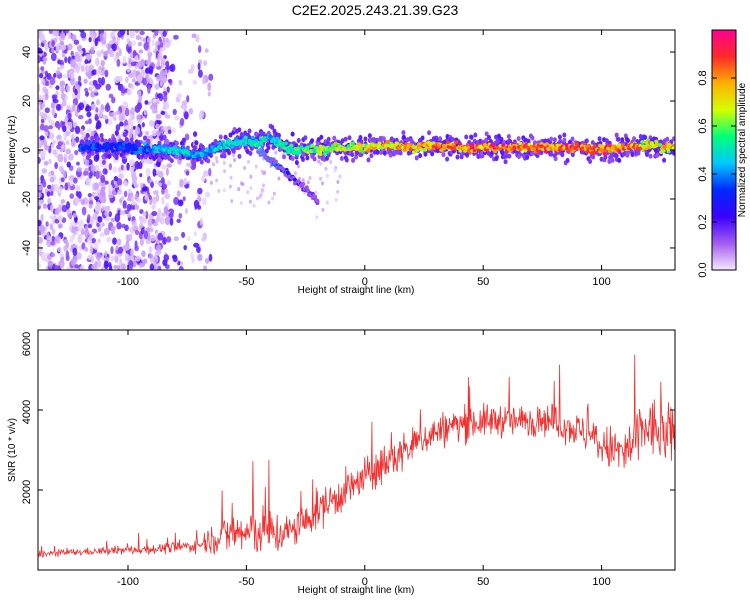  Describe the element at coordinates (365, 282) in the screenshot. I see `spectrogram-x-tick-label: 0` at that location.